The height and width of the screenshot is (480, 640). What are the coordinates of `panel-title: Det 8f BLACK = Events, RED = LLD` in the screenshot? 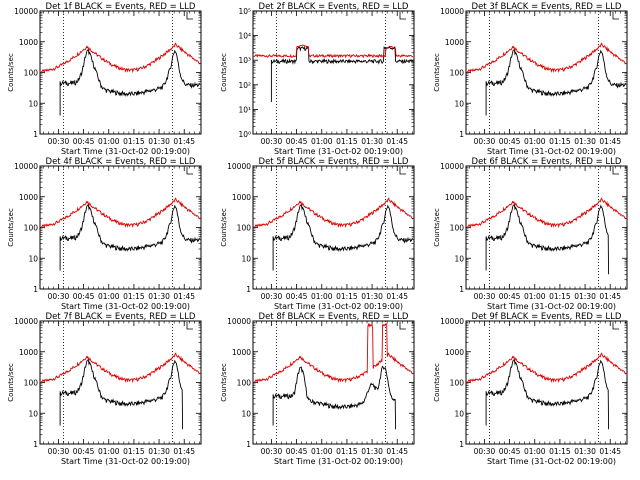 It's located at (334, 317).